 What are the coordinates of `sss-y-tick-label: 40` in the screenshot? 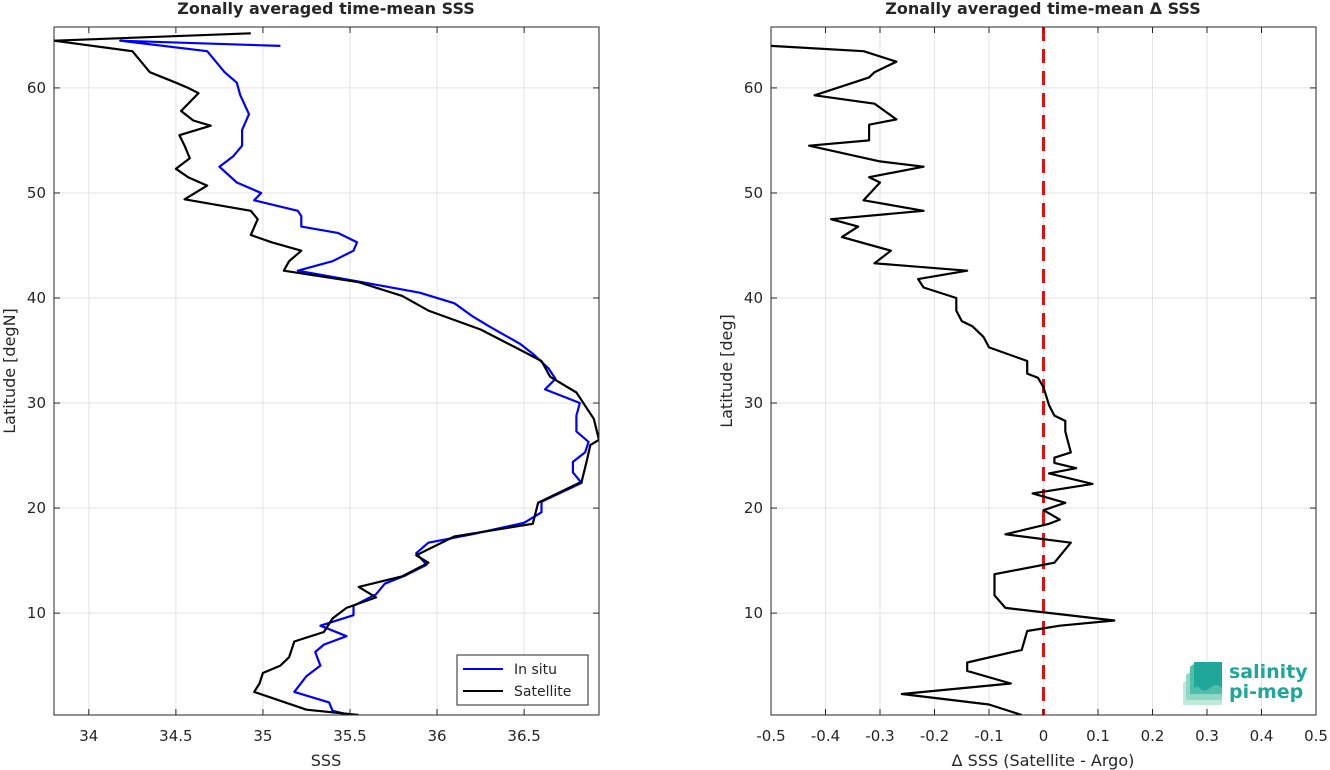 It's located at (36, 298).